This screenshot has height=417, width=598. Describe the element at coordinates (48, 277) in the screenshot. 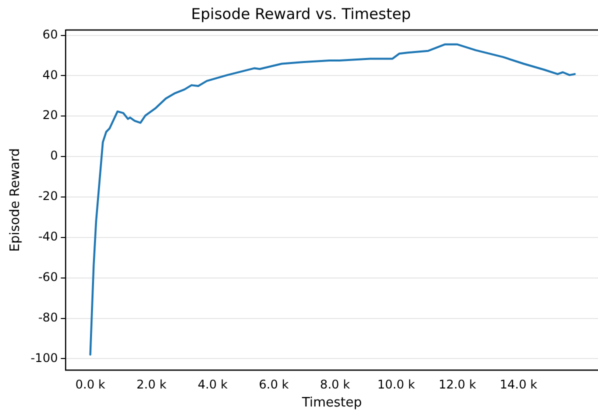

I see `y-tick-label: -60` at that location.